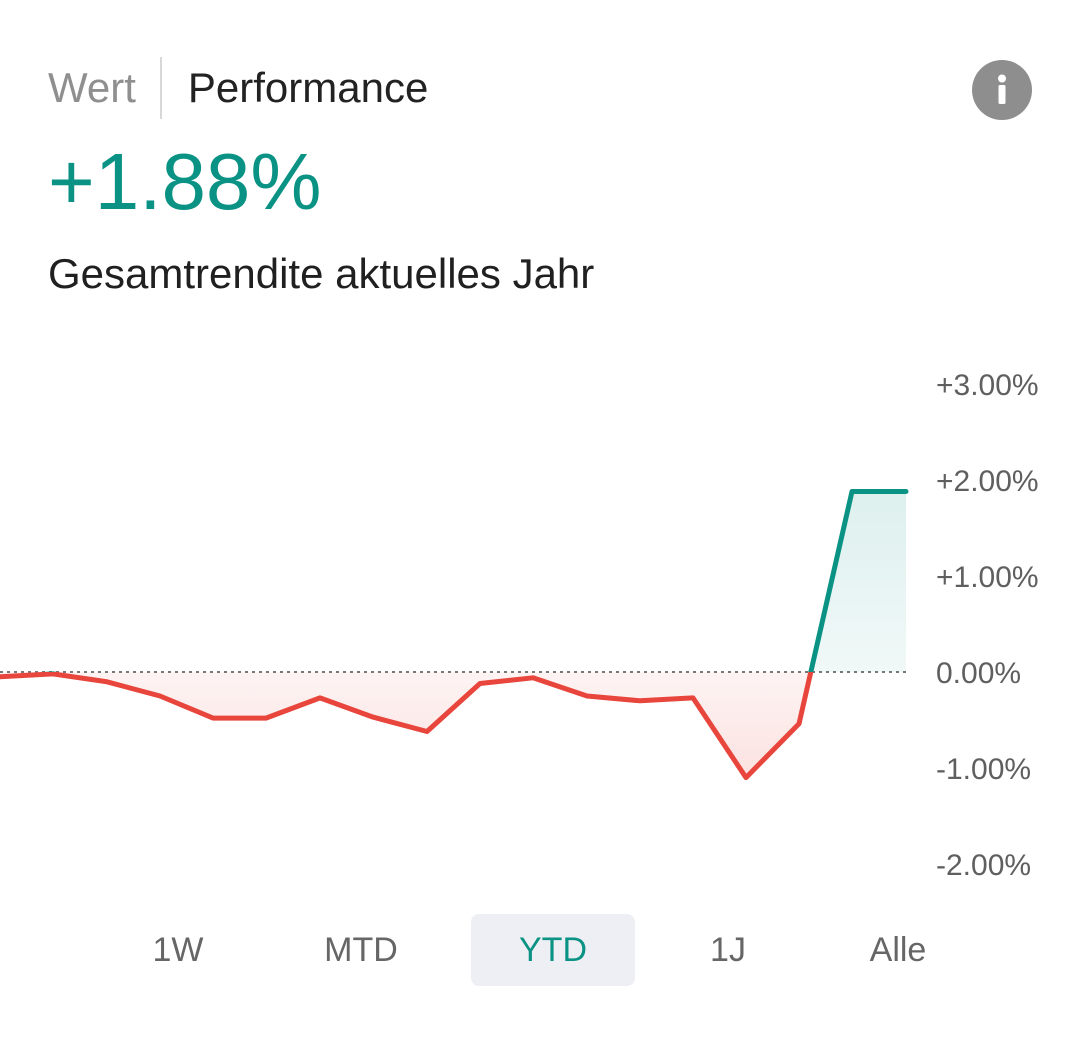 This screenshot has height=1058, width=1080. I want to click on time-range-selector: 1W MTD YTD 1J Alle, so click(540, 950).